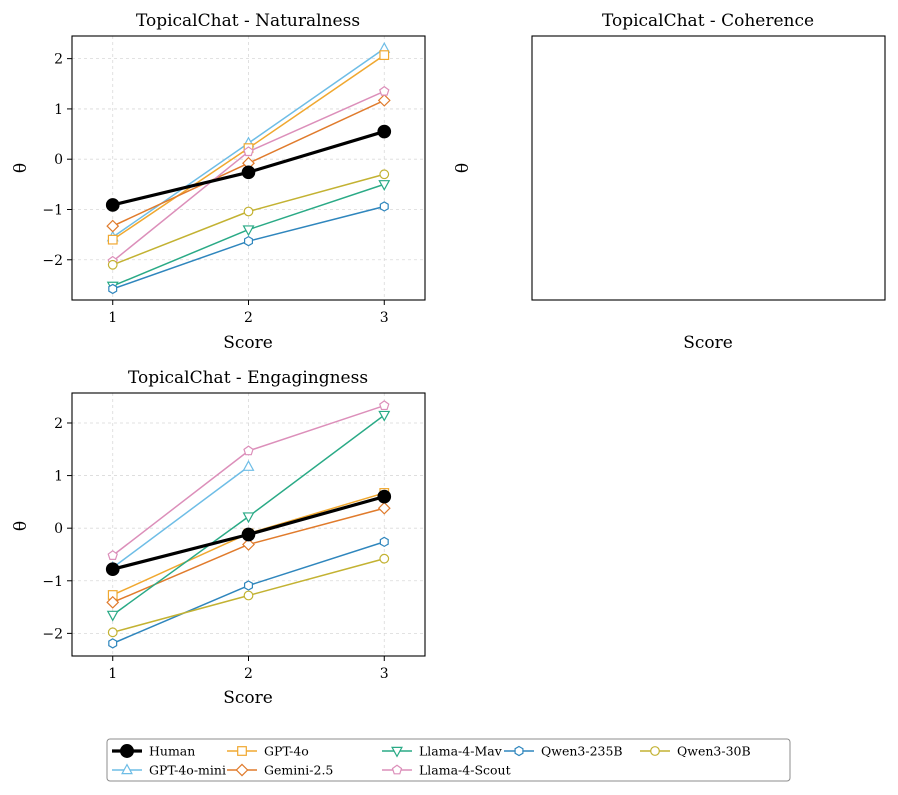  What do you see at coordinates (248, 465) in the screenshot?
I see `data-point-gpt-4o-mini` at bounding box center [248, 465].